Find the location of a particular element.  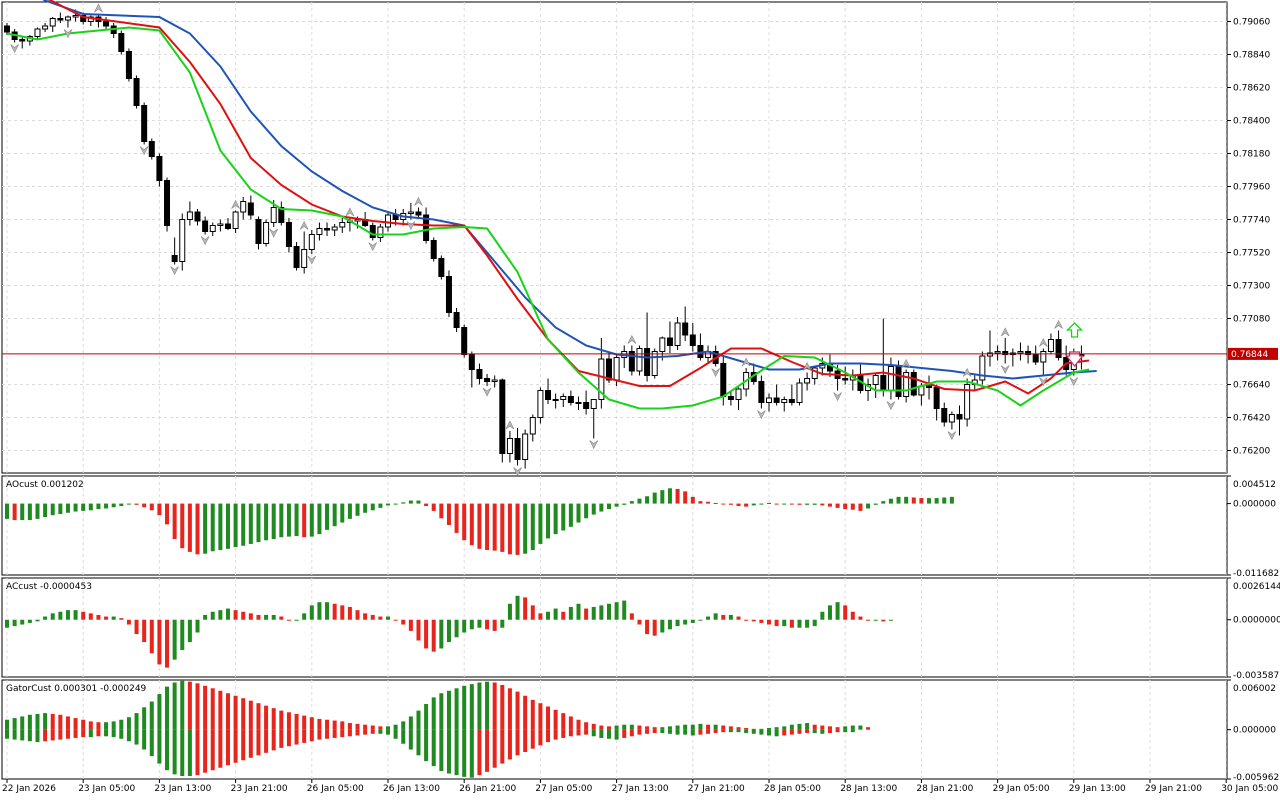

ac-y-tick-label: -0.0035877 is located at coordinates (1256, 676).